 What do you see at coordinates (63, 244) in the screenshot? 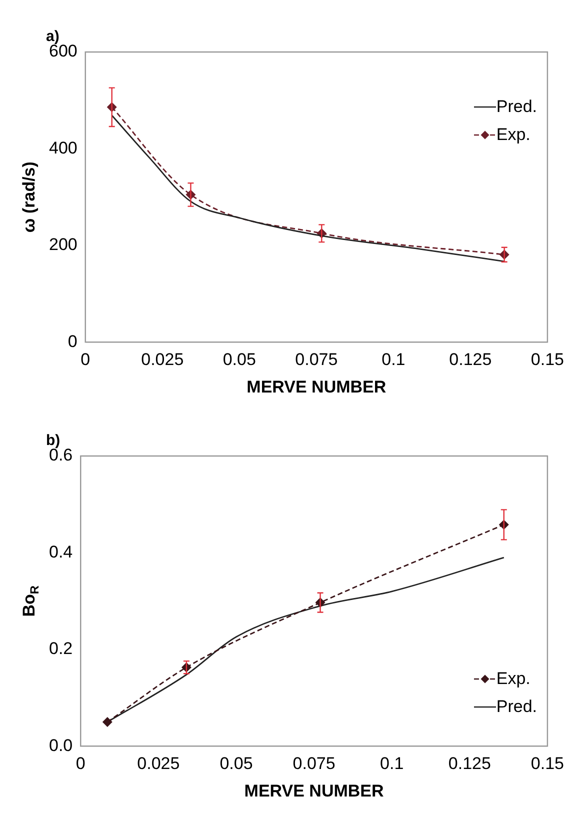
I see `y-tick-label: 200` at bounding box center [63, 244].